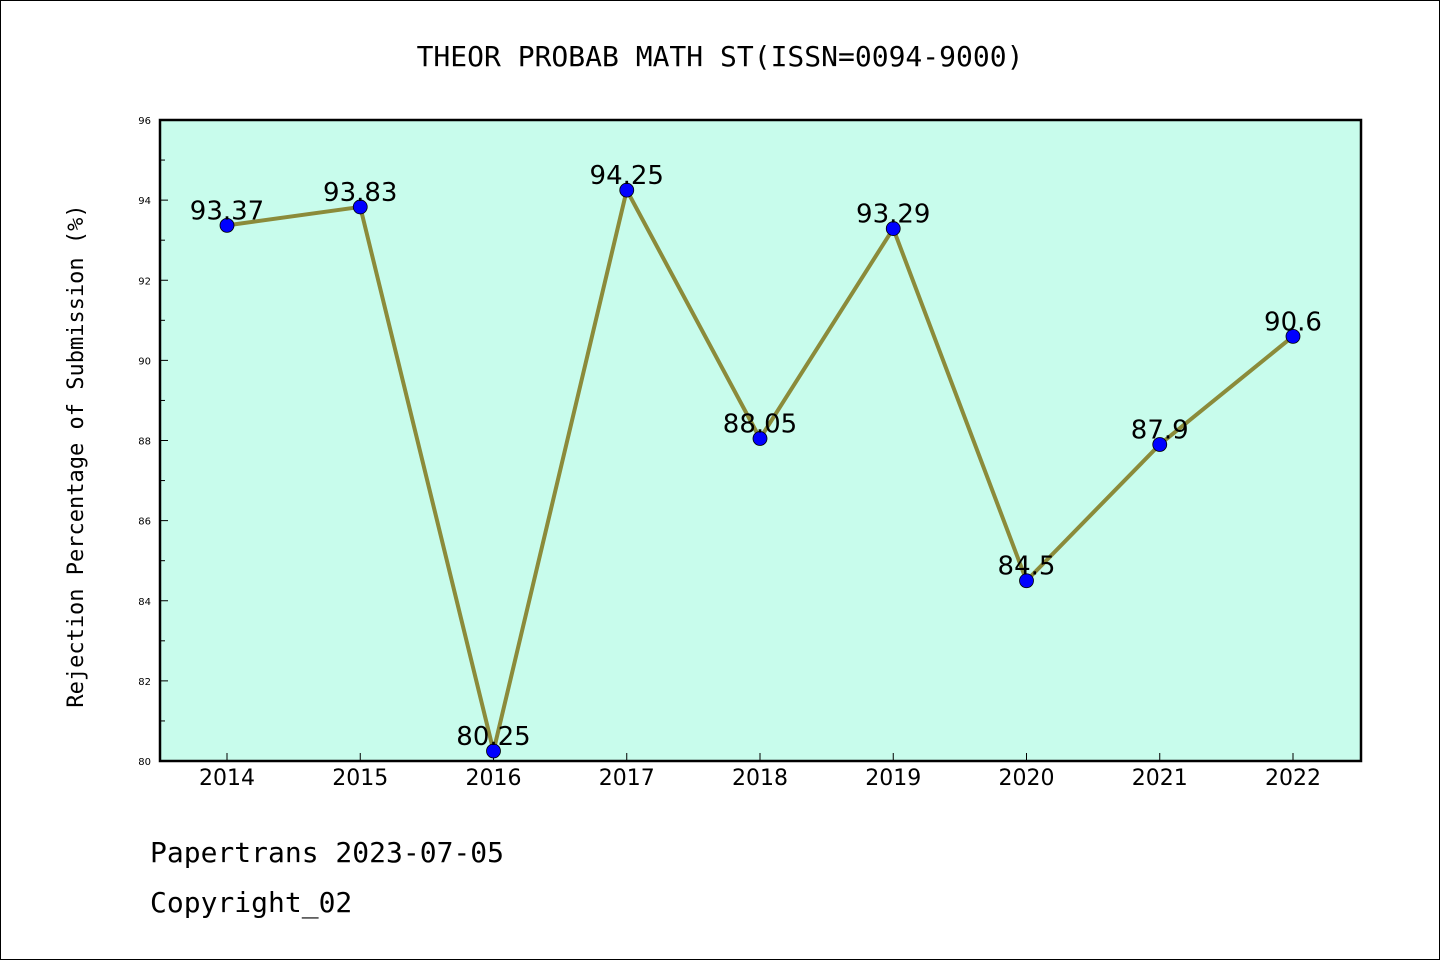 The height and width of the screenshot is (960, 1440). I want to click on data-label-2016: 80.25, so click(493, 737).